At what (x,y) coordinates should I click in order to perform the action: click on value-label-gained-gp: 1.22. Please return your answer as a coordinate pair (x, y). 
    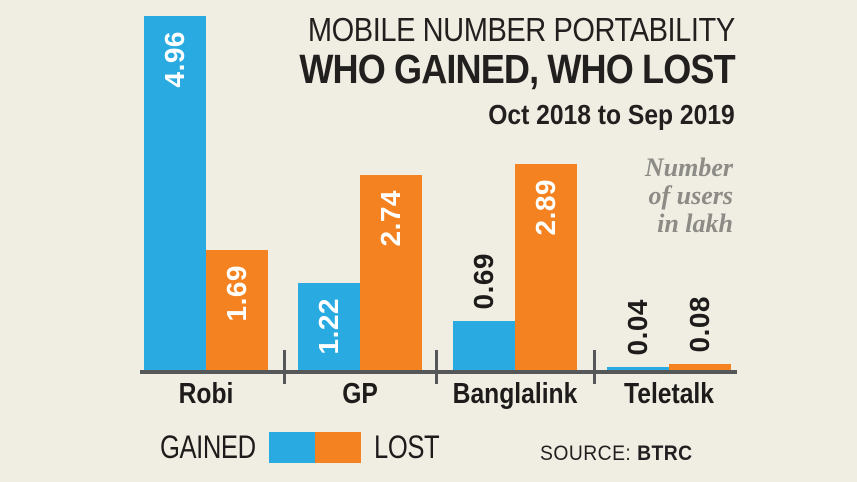
    Looking at the image, I should click on (328, 326).